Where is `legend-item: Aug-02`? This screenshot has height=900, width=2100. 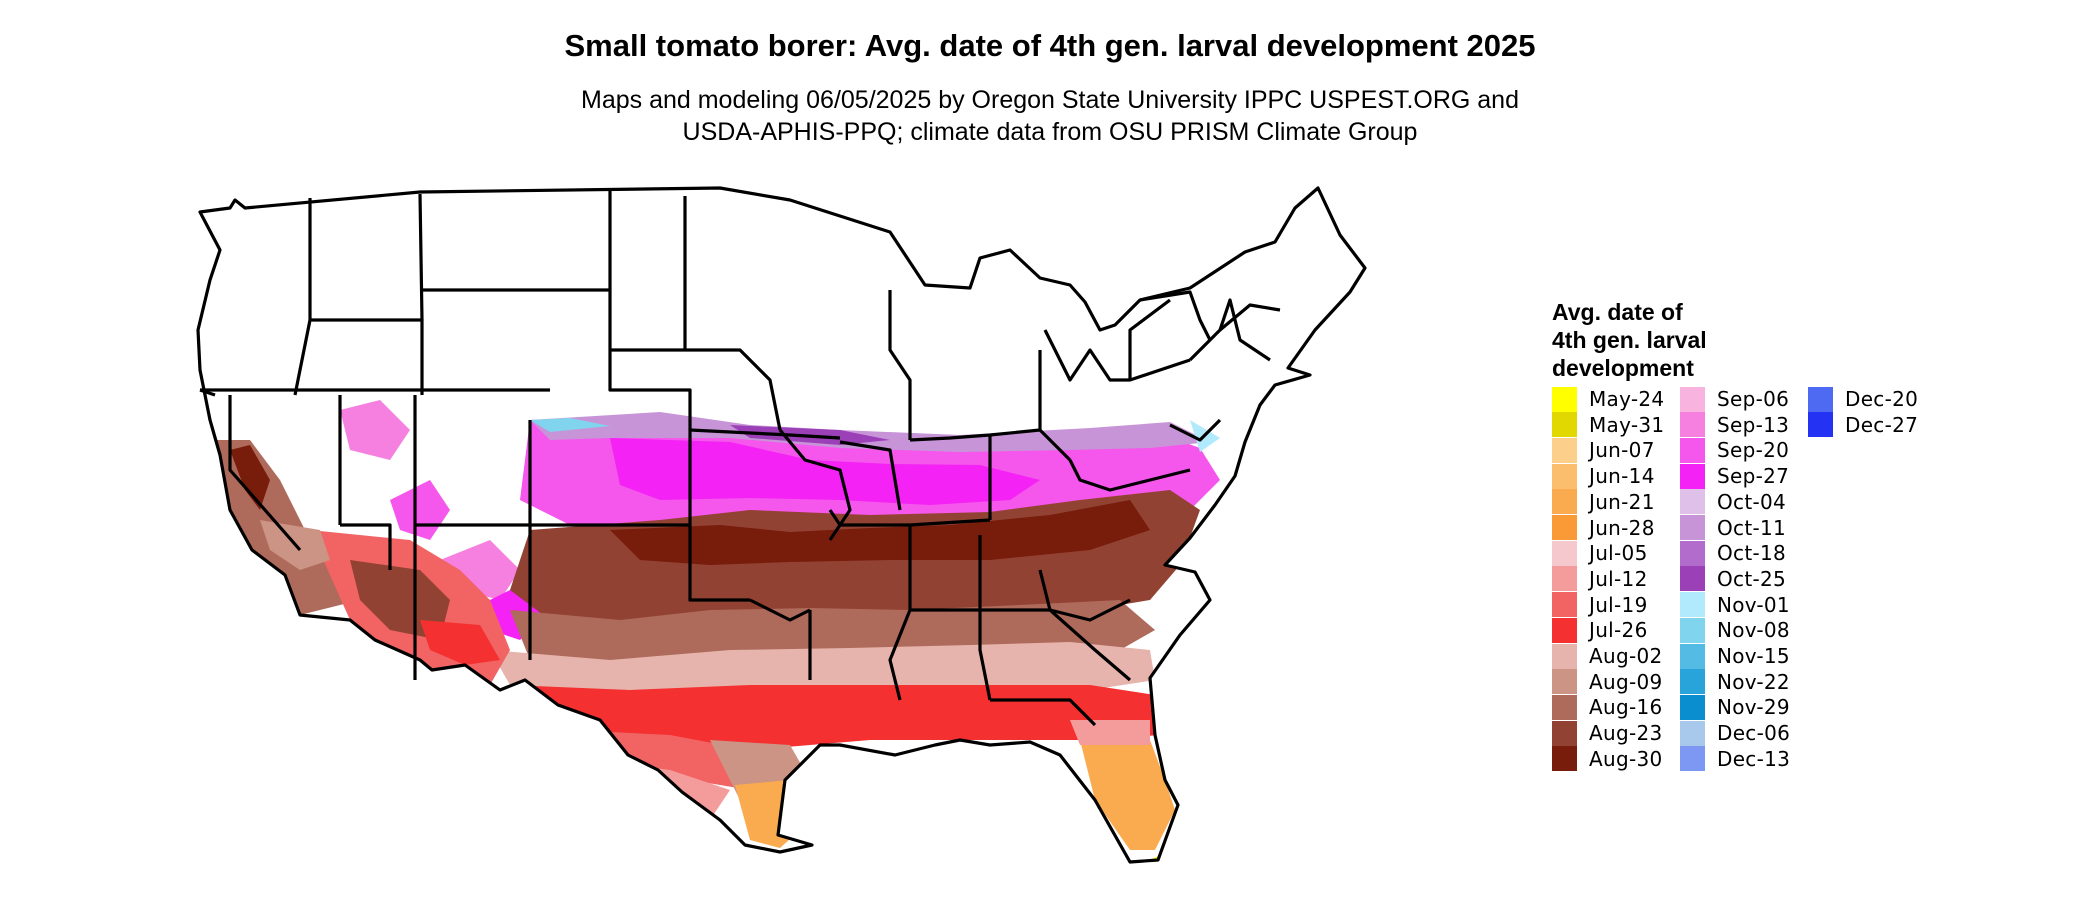 legend-item: Aug-02 is located at coordinates (1607, 656).